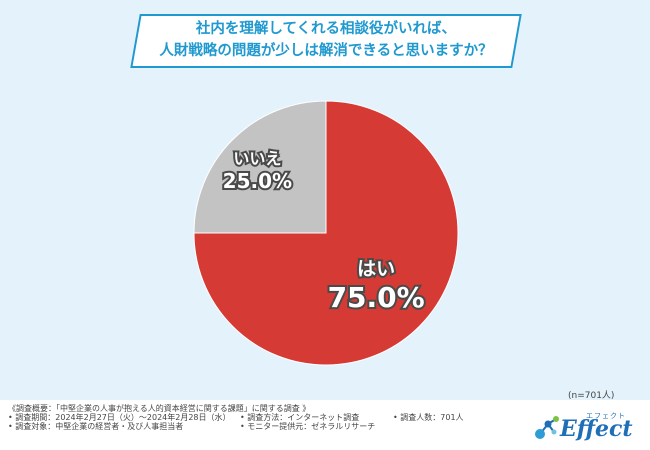 This screenshot has height=450, width=650. What do you see at coordinates (119, 418) in the screenshot?
I see `survey-period: • 調査期間：2024年2月27日（火）～2024年2月28日（水）` at bounding box center [119, 418].